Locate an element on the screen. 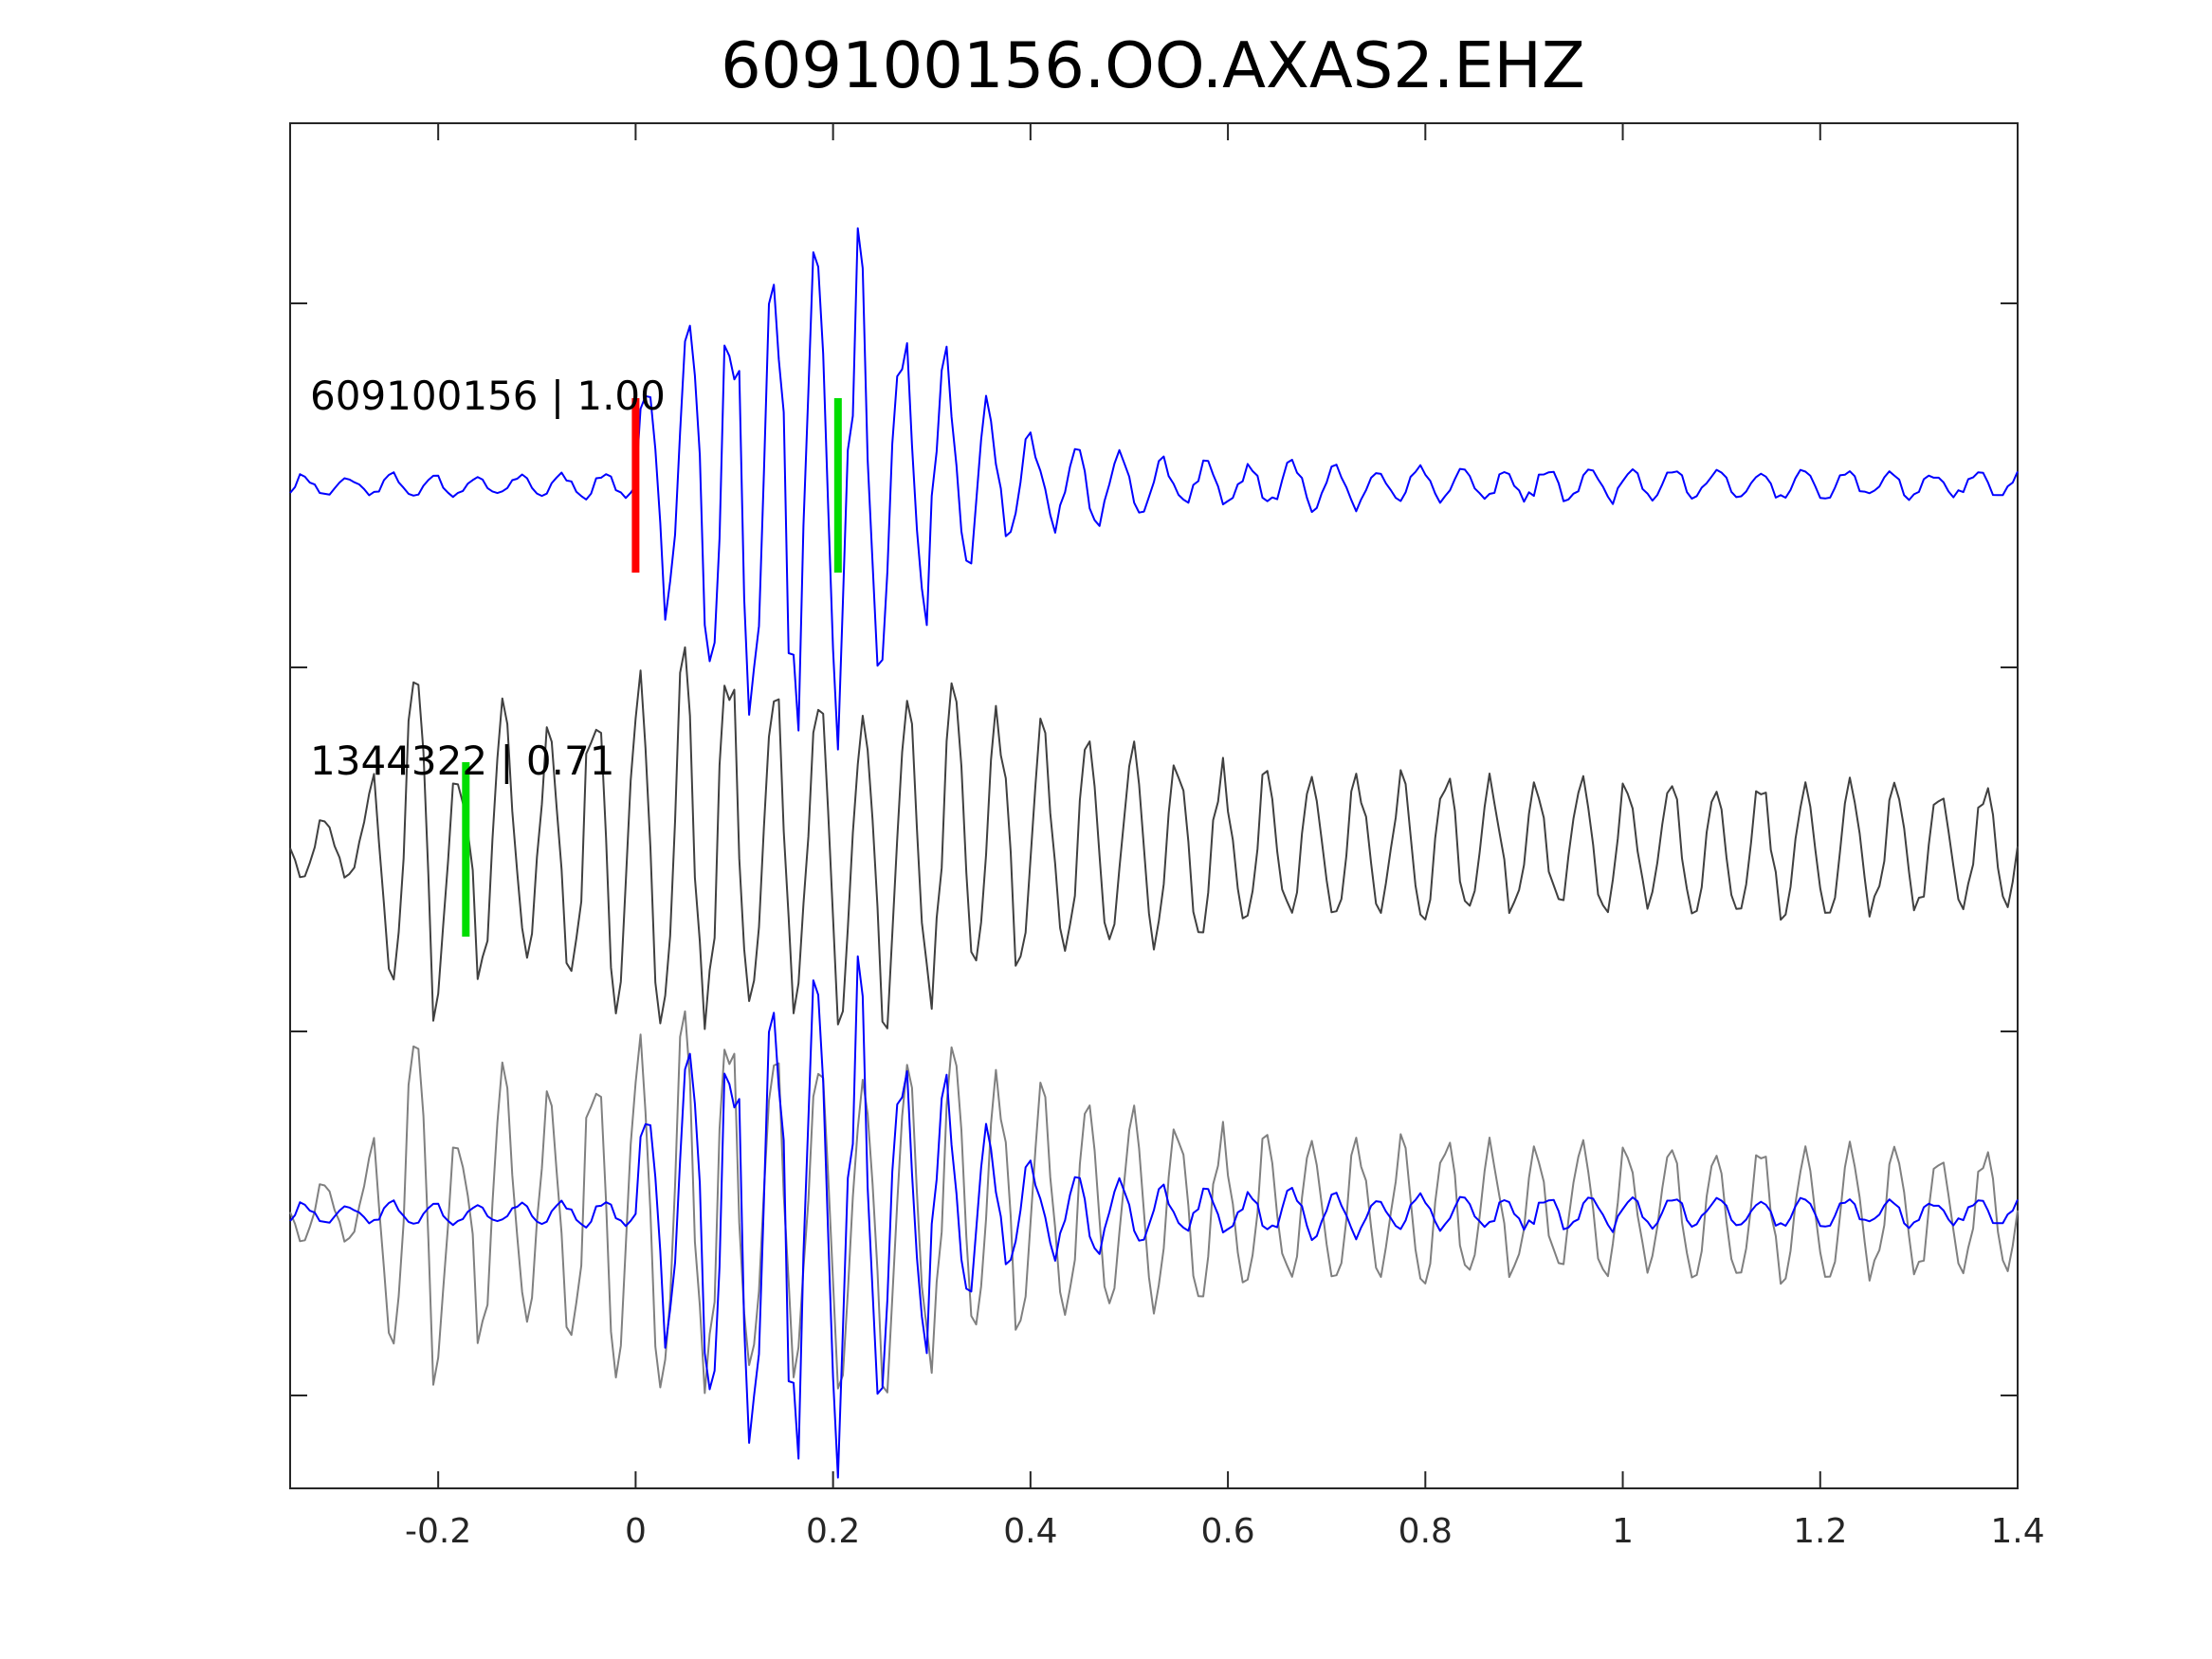 This screenshot has width=2212, height=1659. x-tick-label: 0 is located at coordinates (636, 1531).